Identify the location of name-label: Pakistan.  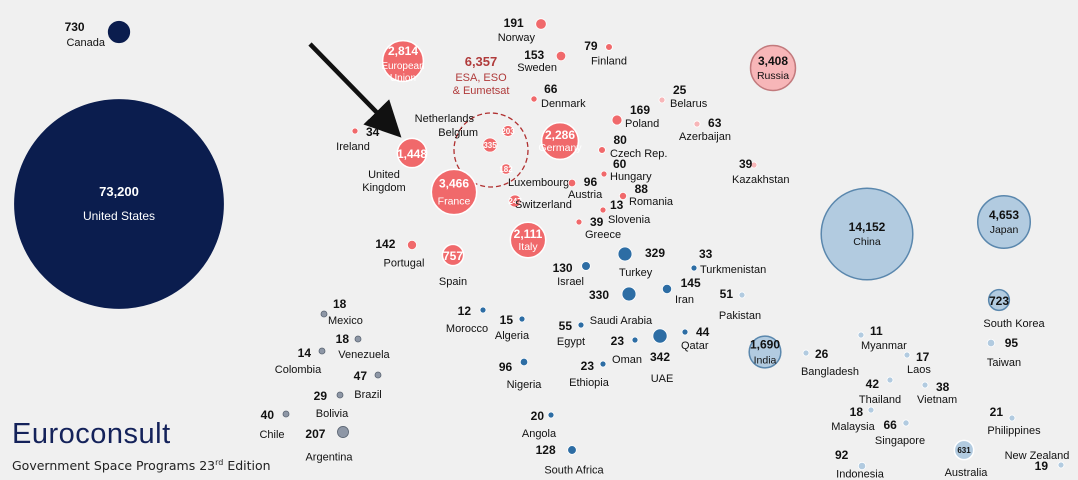
(740, 316).